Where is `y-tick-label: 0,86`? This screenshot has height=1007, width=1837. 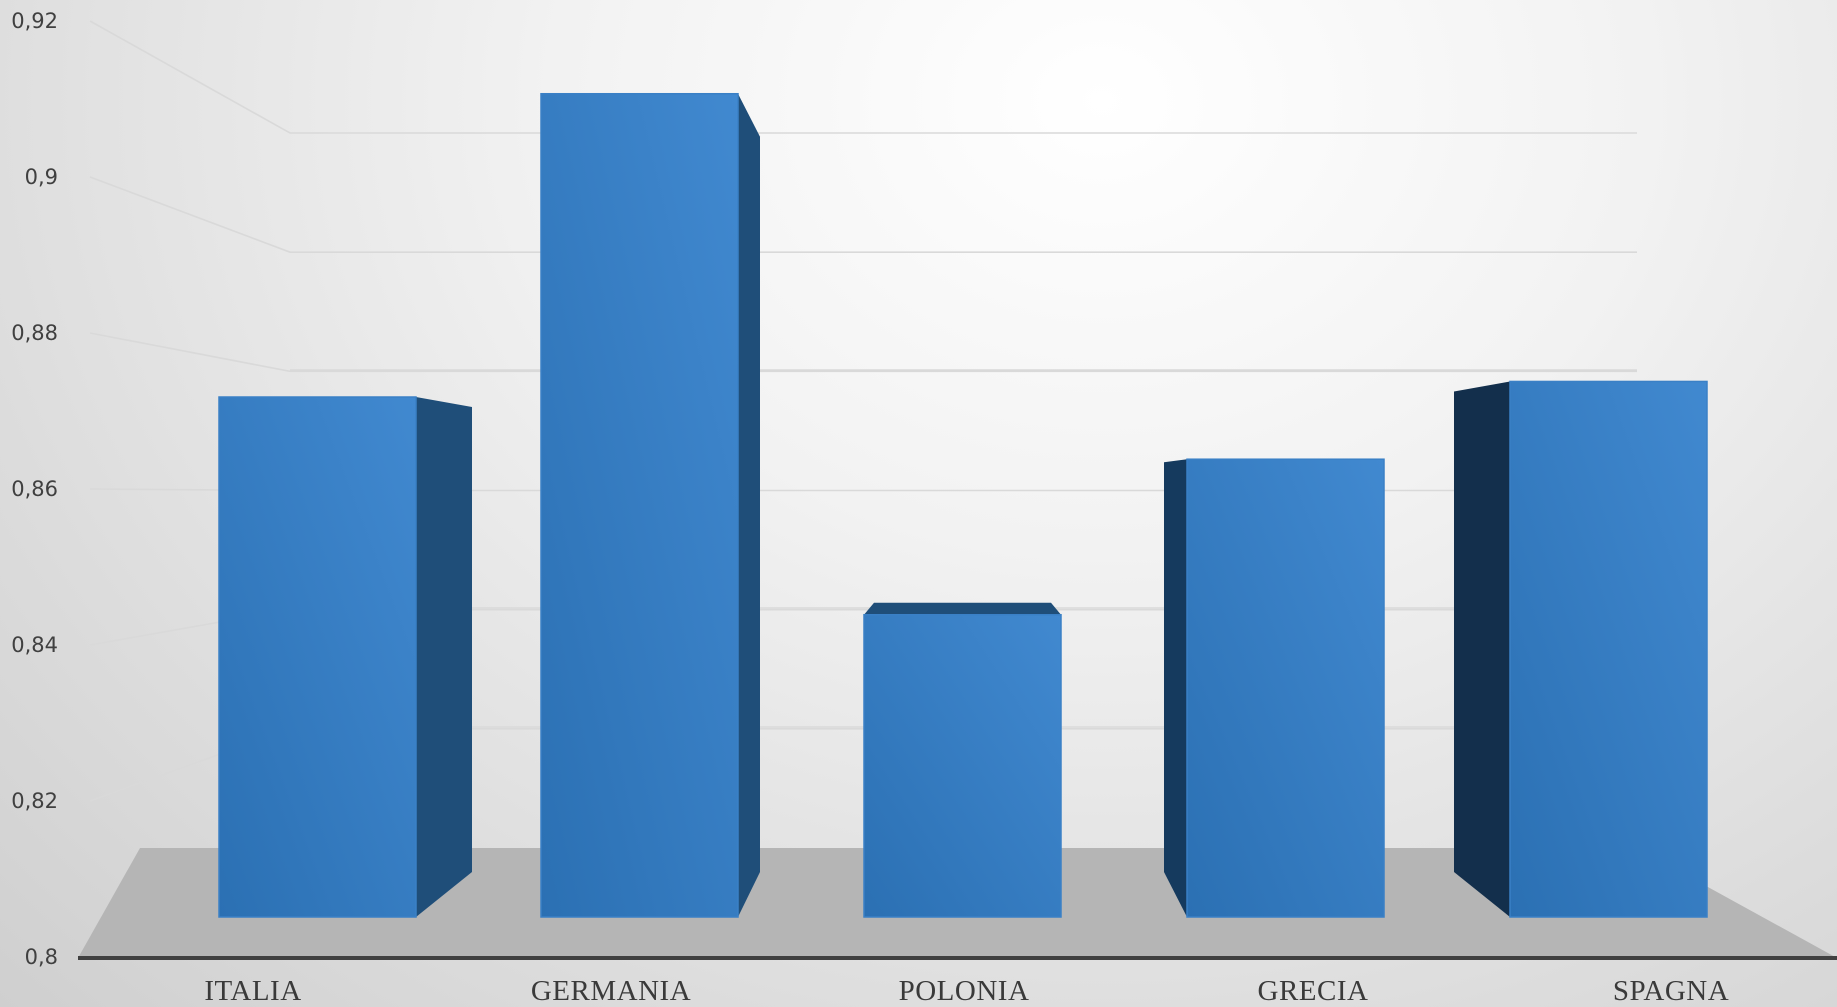 y-tick-label: 0,86 is located at coordinates (34, 489).